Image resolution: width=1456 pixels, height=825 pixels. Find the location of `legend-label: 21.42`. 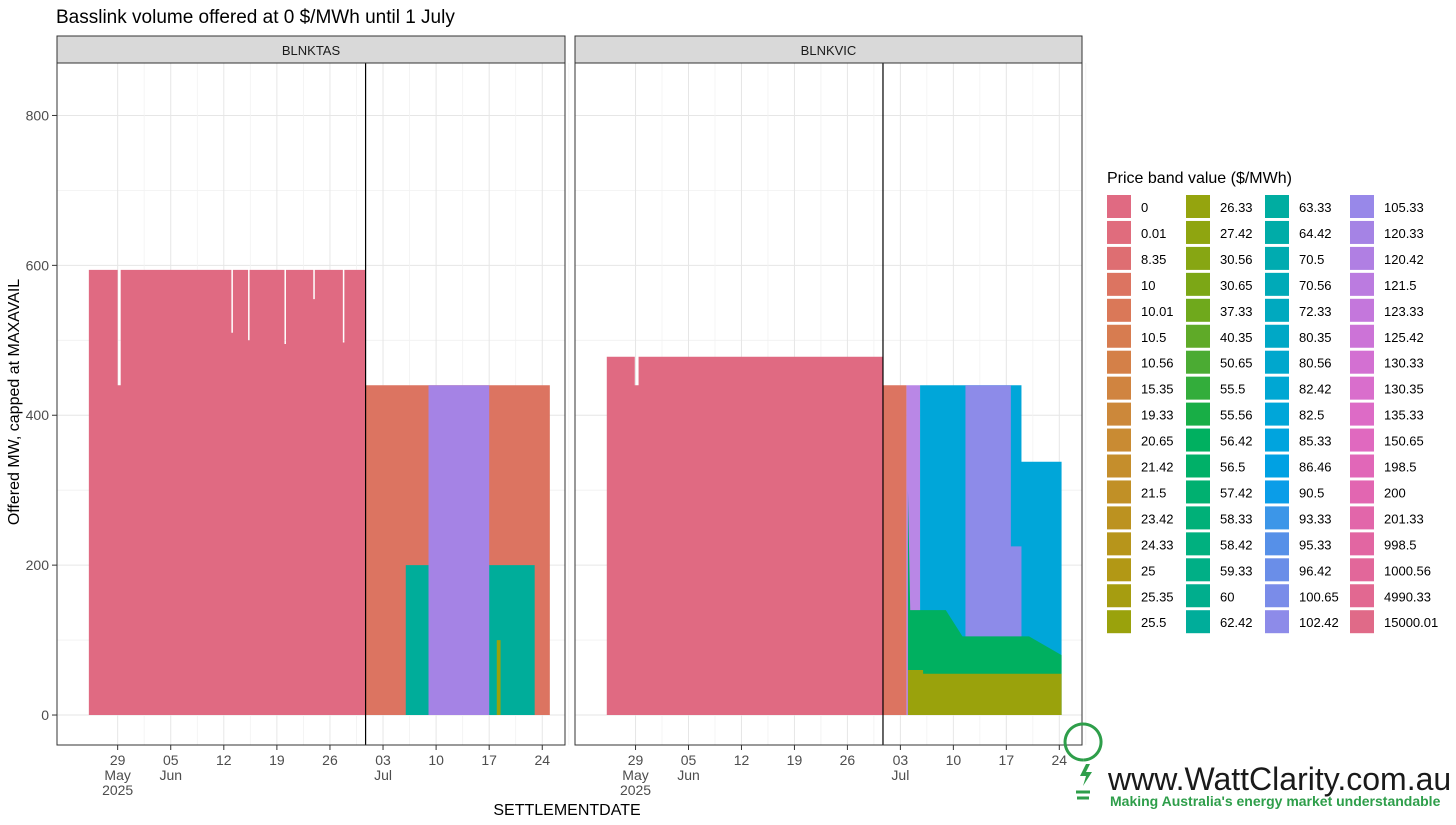

legend-label: 21.42 is located at coordinates (1157, 467).